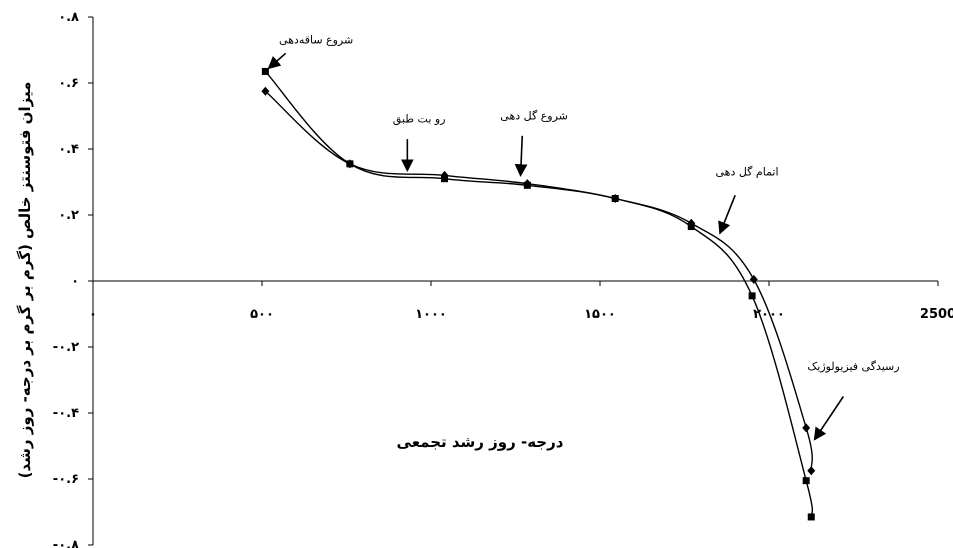  What do you see at coordinates (66, 413) in the screenshot?
I see `y-tick-label: -۰.۴` at bounding box center [66, 413].